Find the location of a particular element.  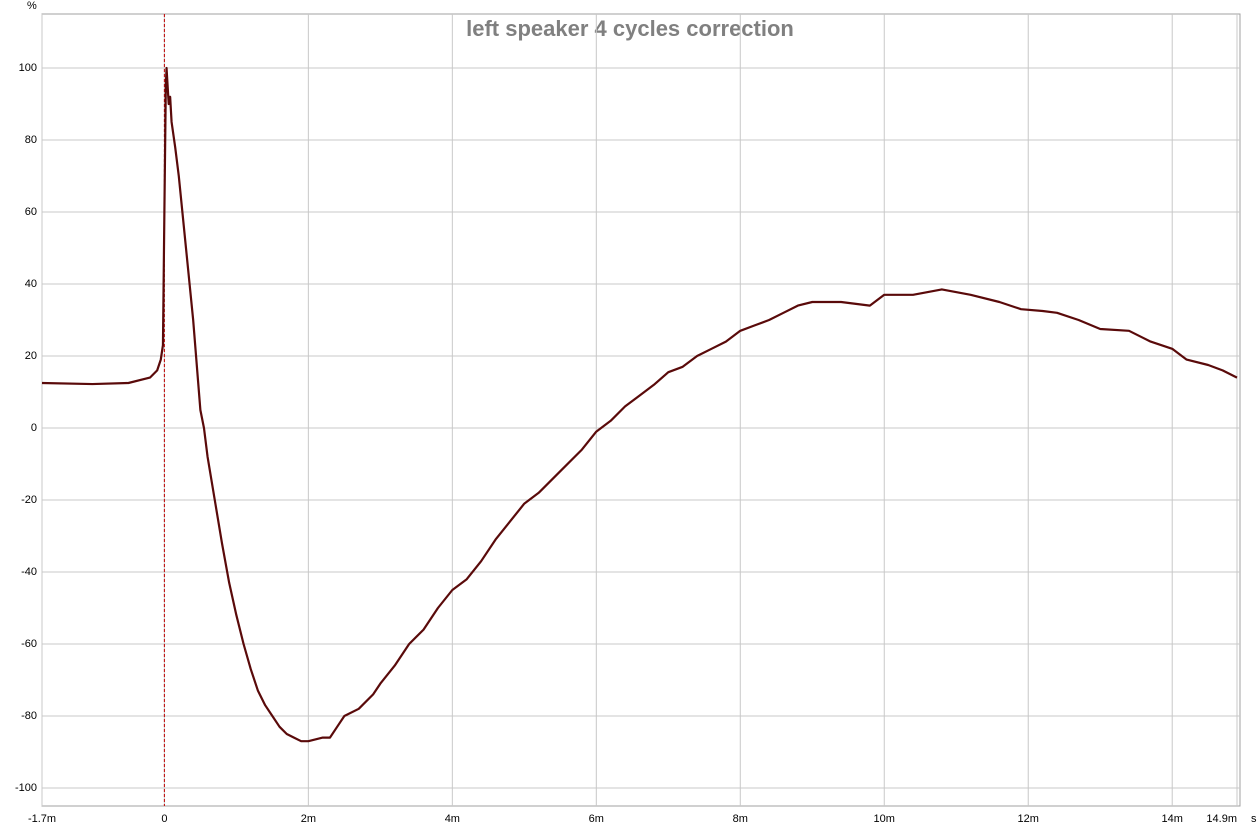

y-tick-label: 40 is located at coordinates (31, 284).